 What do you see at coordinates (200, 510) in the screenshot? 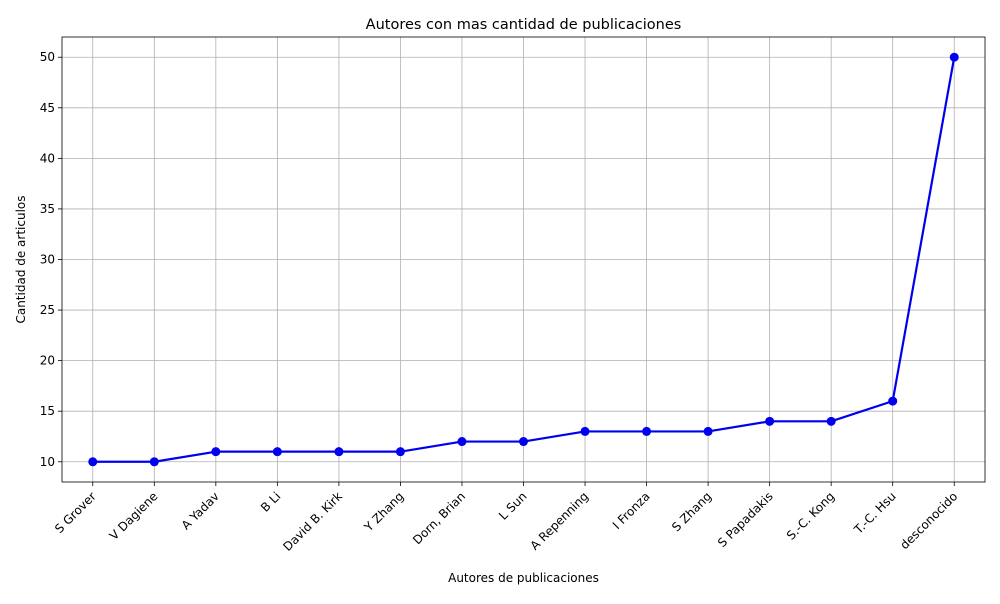
I see `x-tick-label: A Yadav` at bounding box center [200, 510].